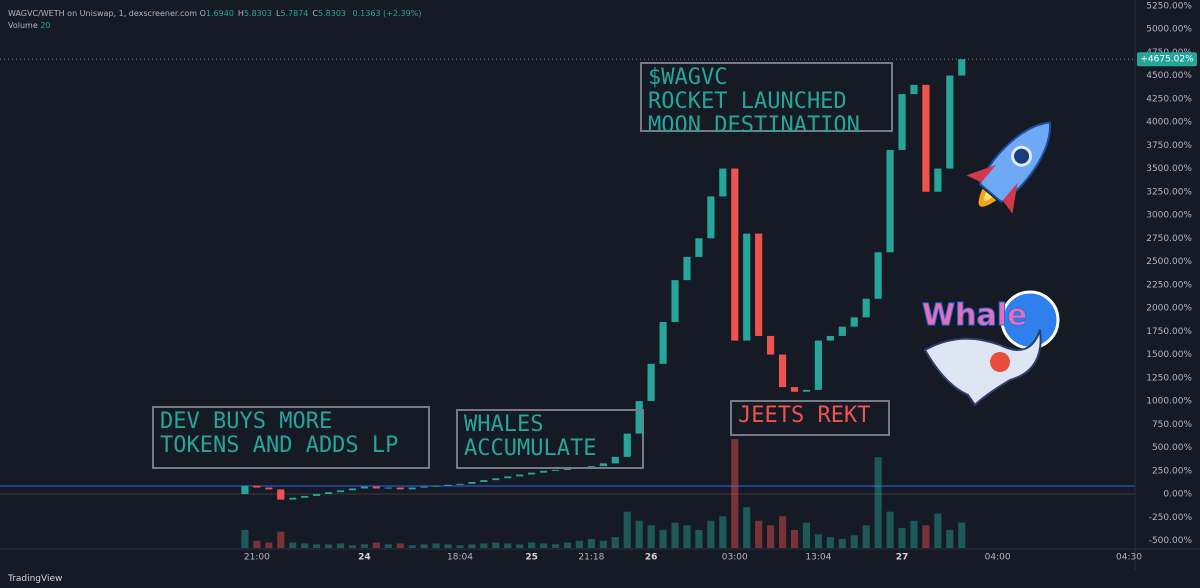  What do you see at coordinates (974, 316) in the screenshot?
I see `sticker-text: Whale` at bounding box center [974, 316].